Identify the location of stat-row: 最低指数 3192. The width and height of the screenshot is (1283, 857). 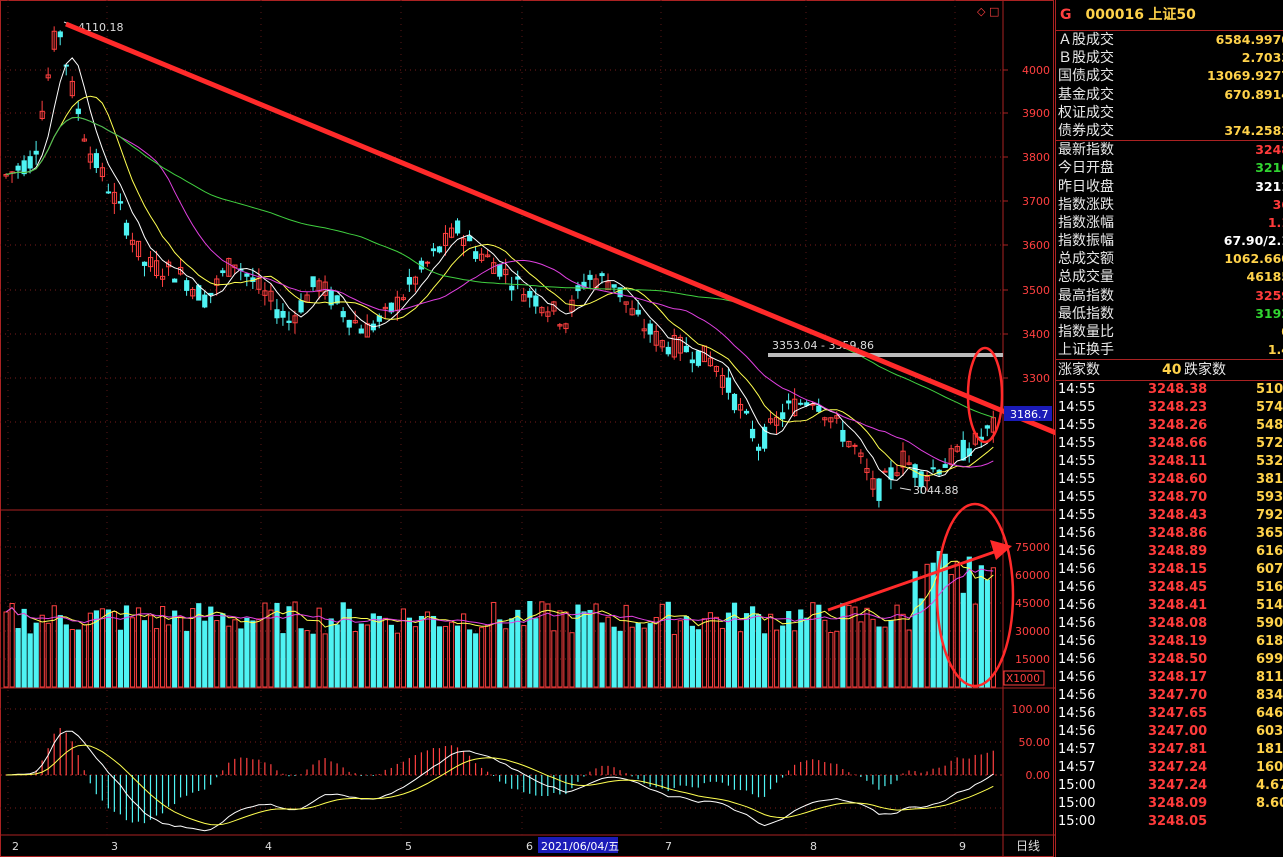
(1169, 314).